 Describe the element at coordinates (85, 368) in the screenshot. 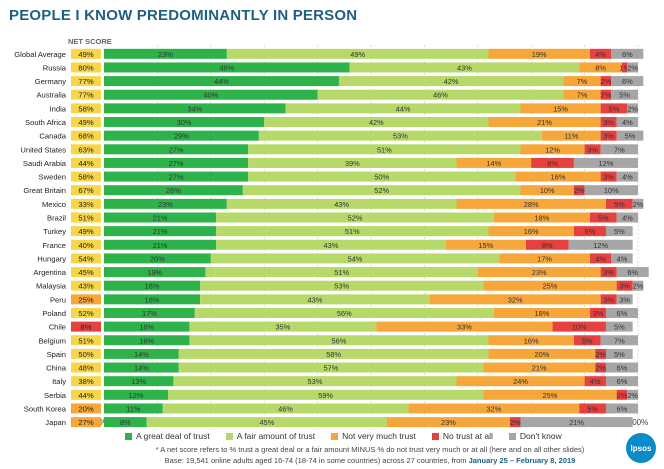

I see `net-score-value: 48%` at that location.